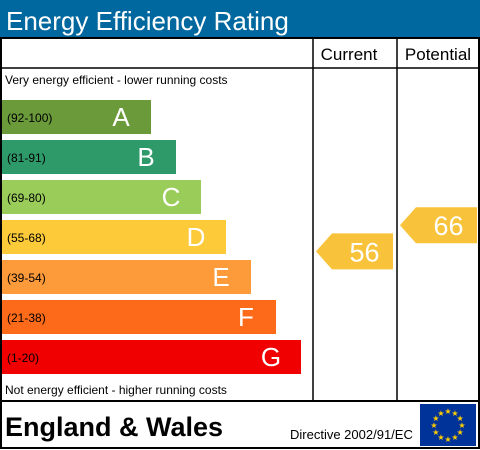 The image size is (480, 450). Describe the element at coordinates (101, 197) in the screenshot. I see `band-c` at that location.